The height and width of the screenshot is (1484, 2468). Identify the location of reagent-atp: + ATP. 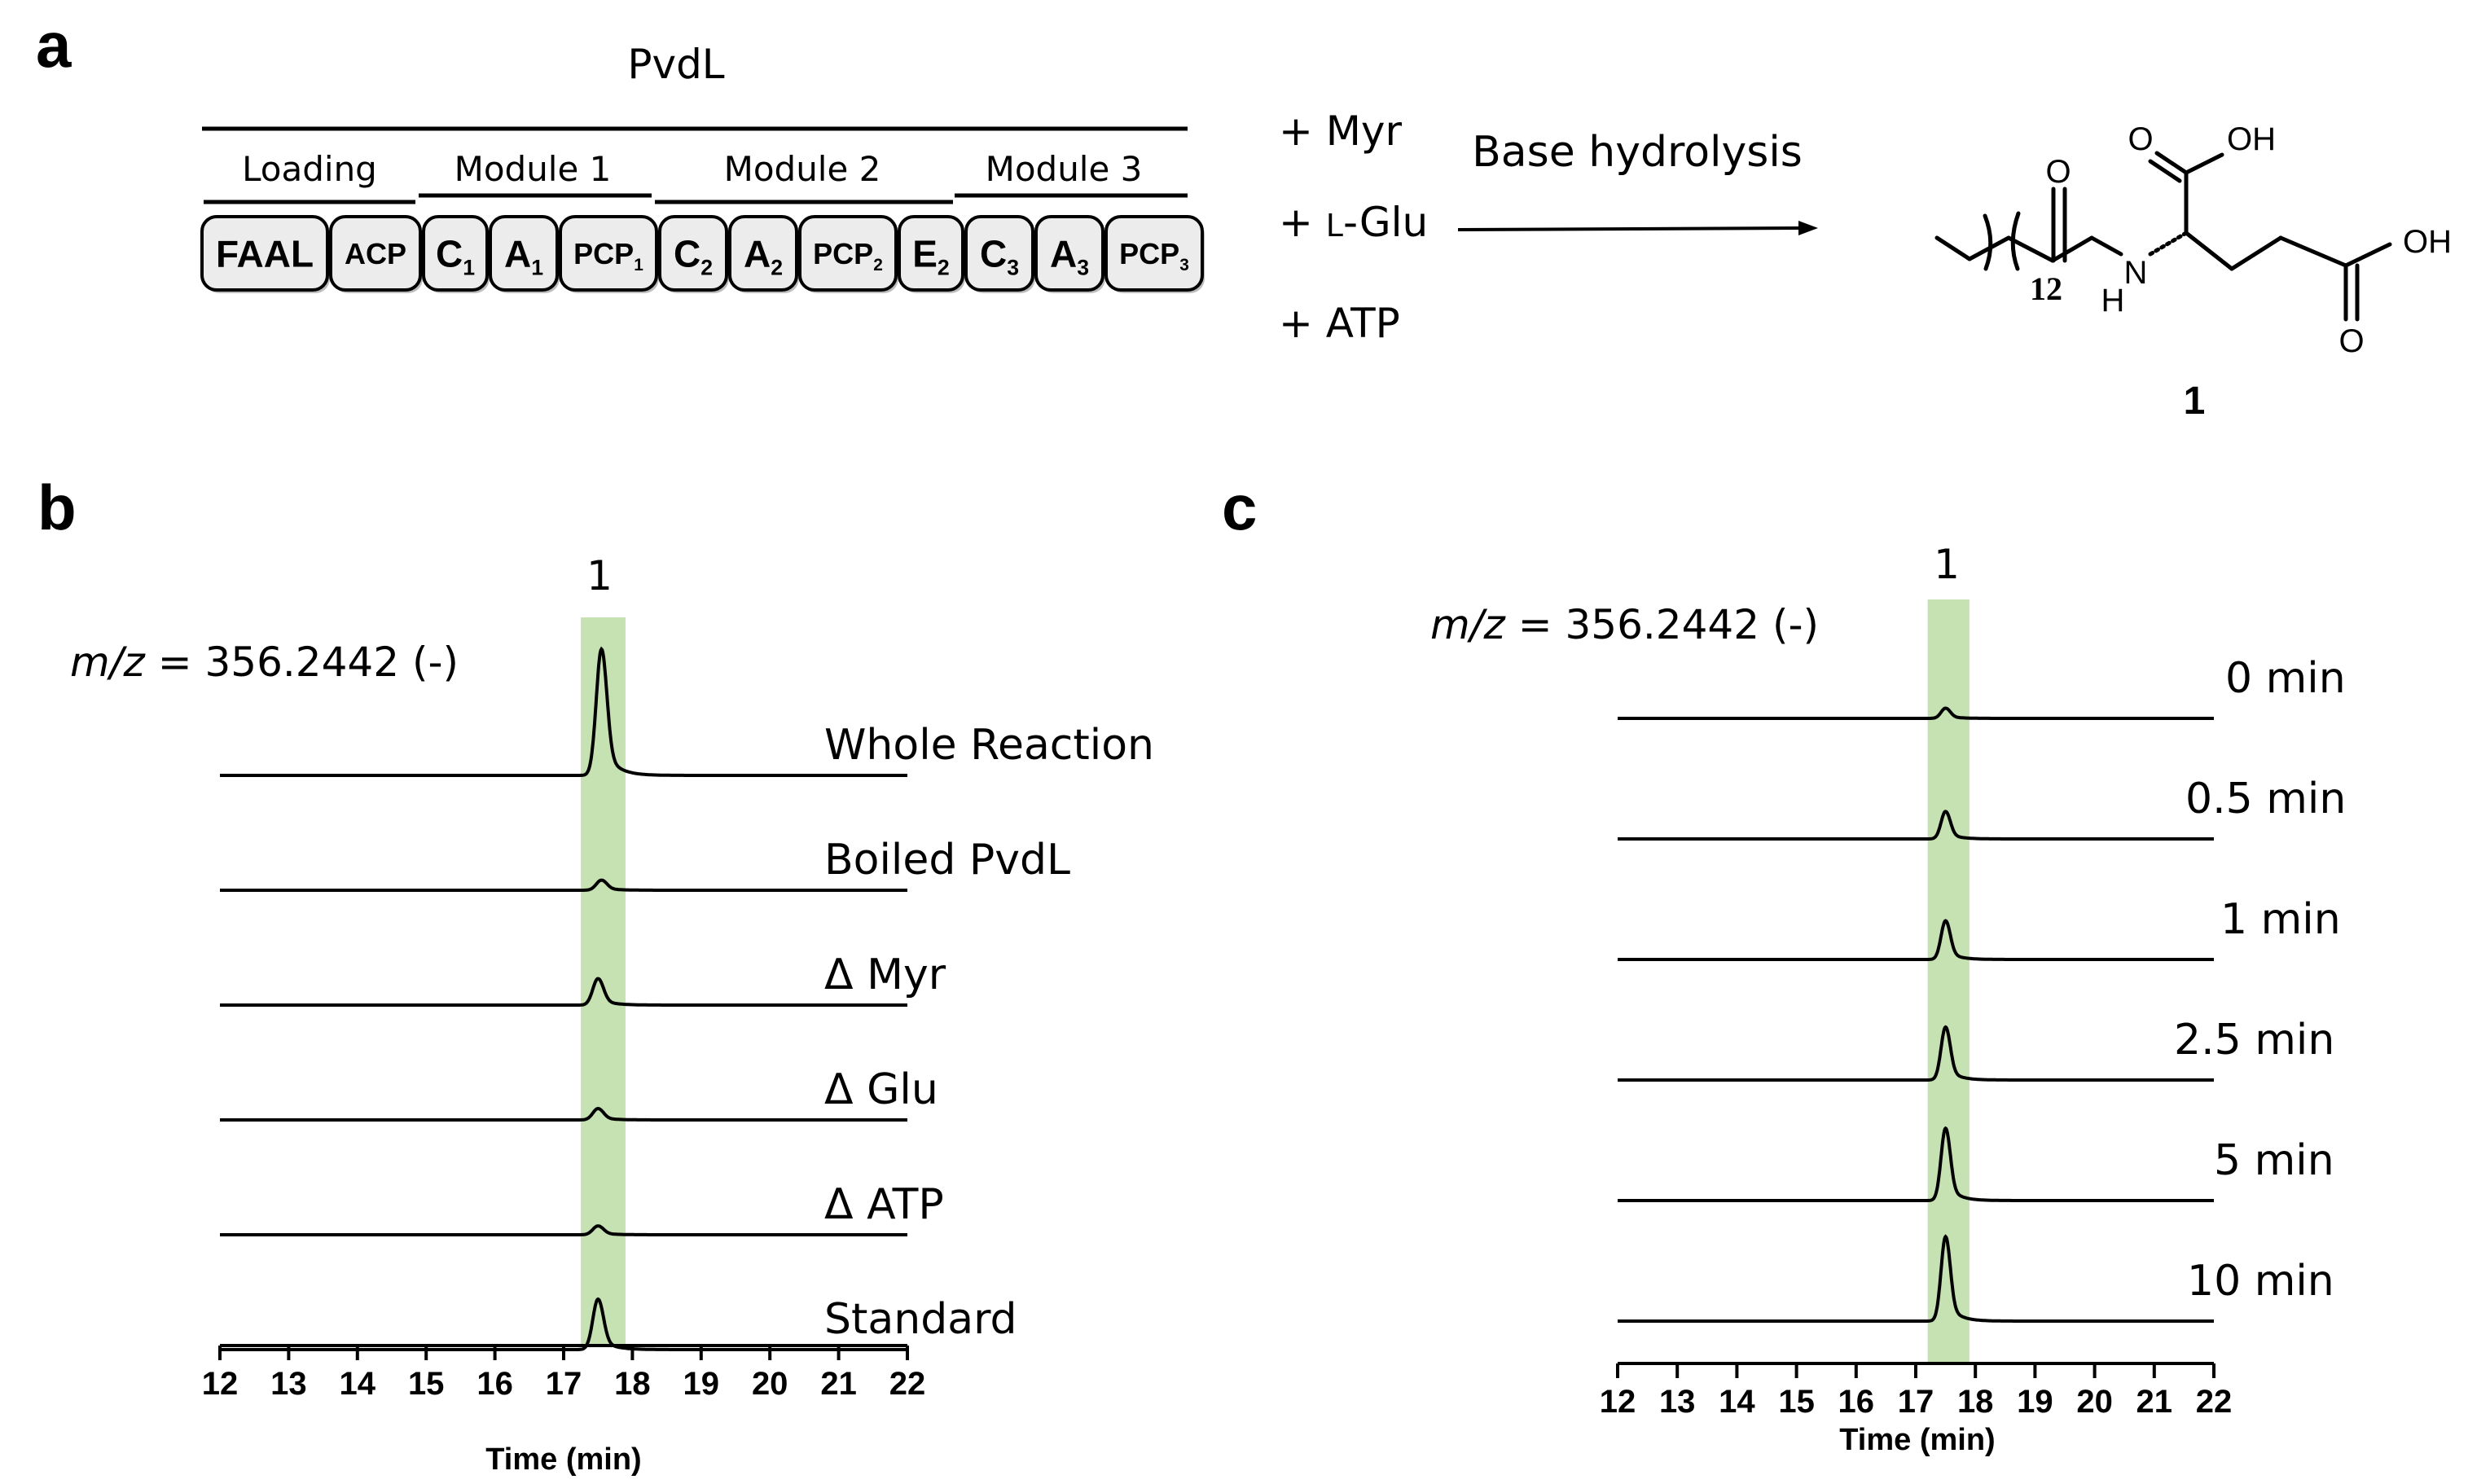
(1339, 323).